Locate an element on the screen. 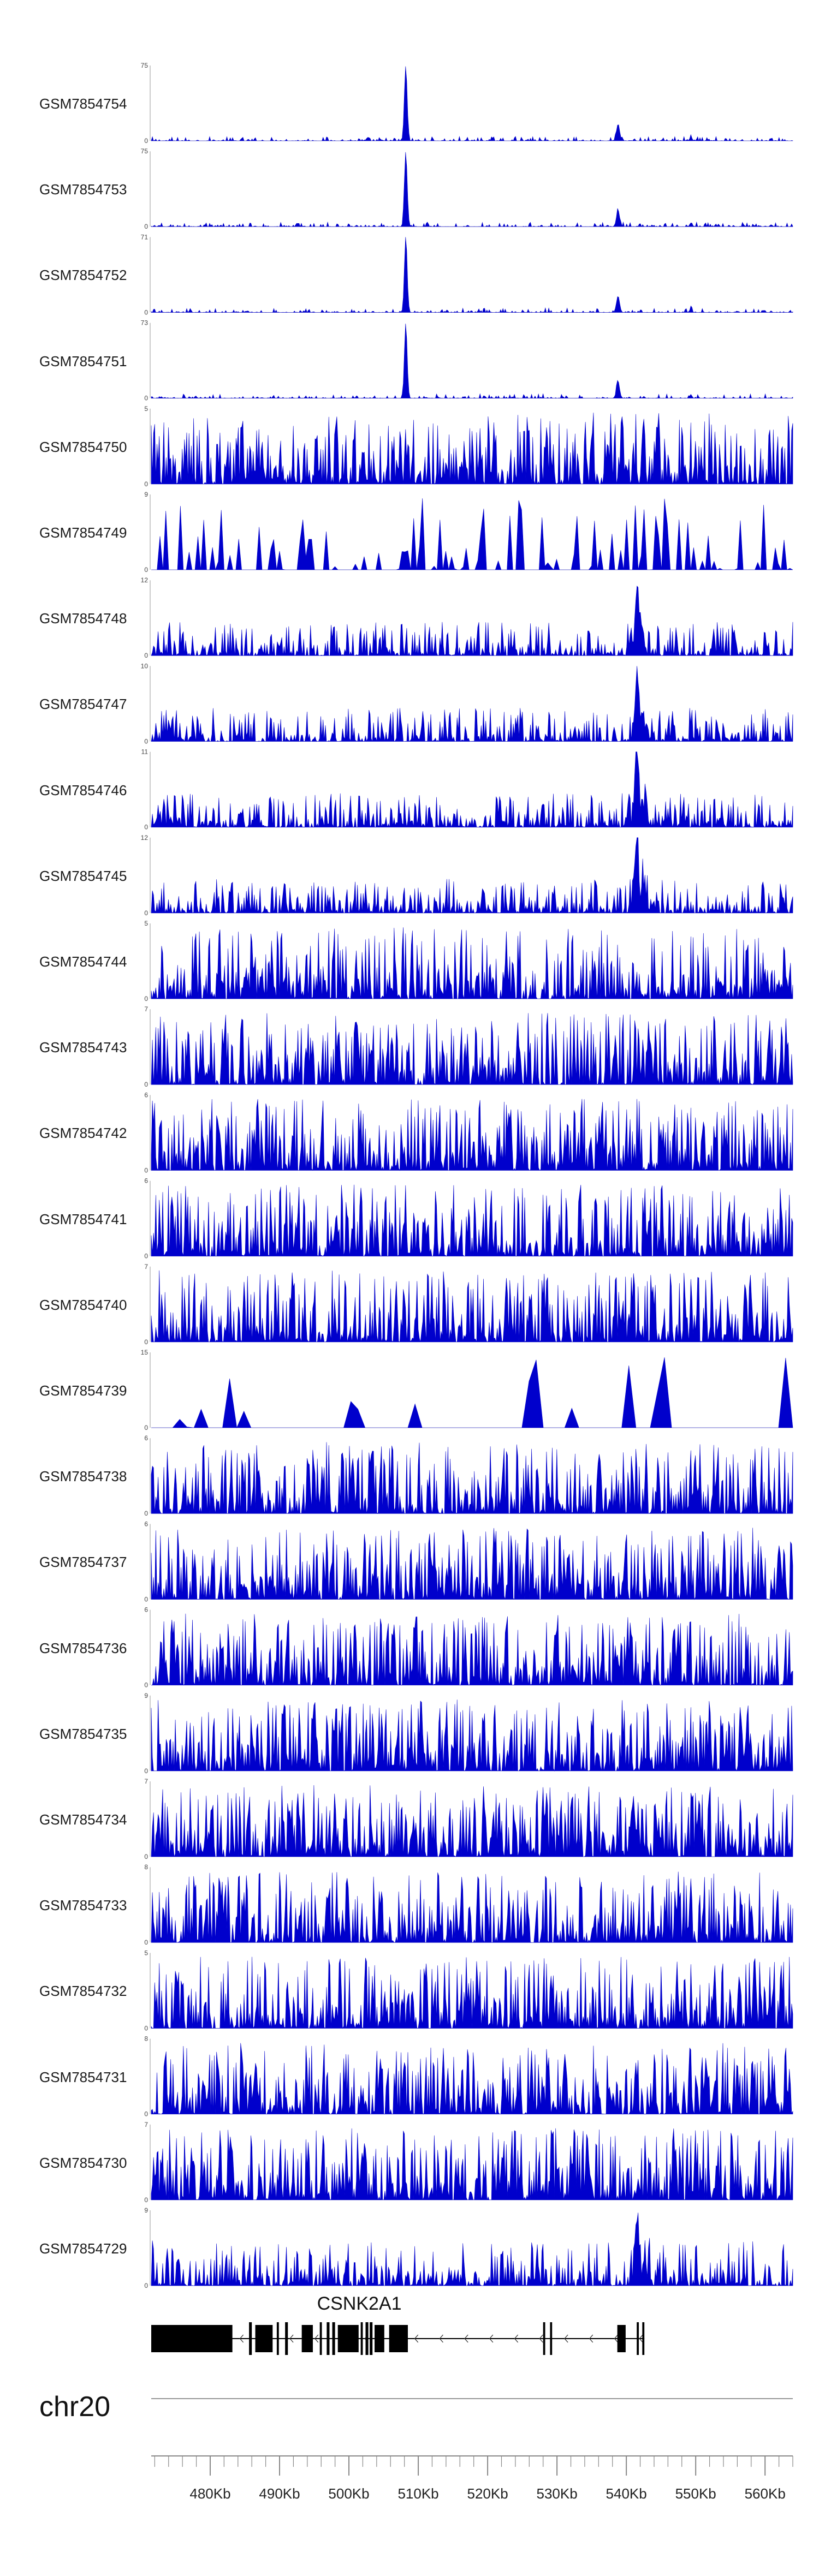 The image size is (819, 2576). track-label: GSM7854733 is located at coordinates (83, 1905).